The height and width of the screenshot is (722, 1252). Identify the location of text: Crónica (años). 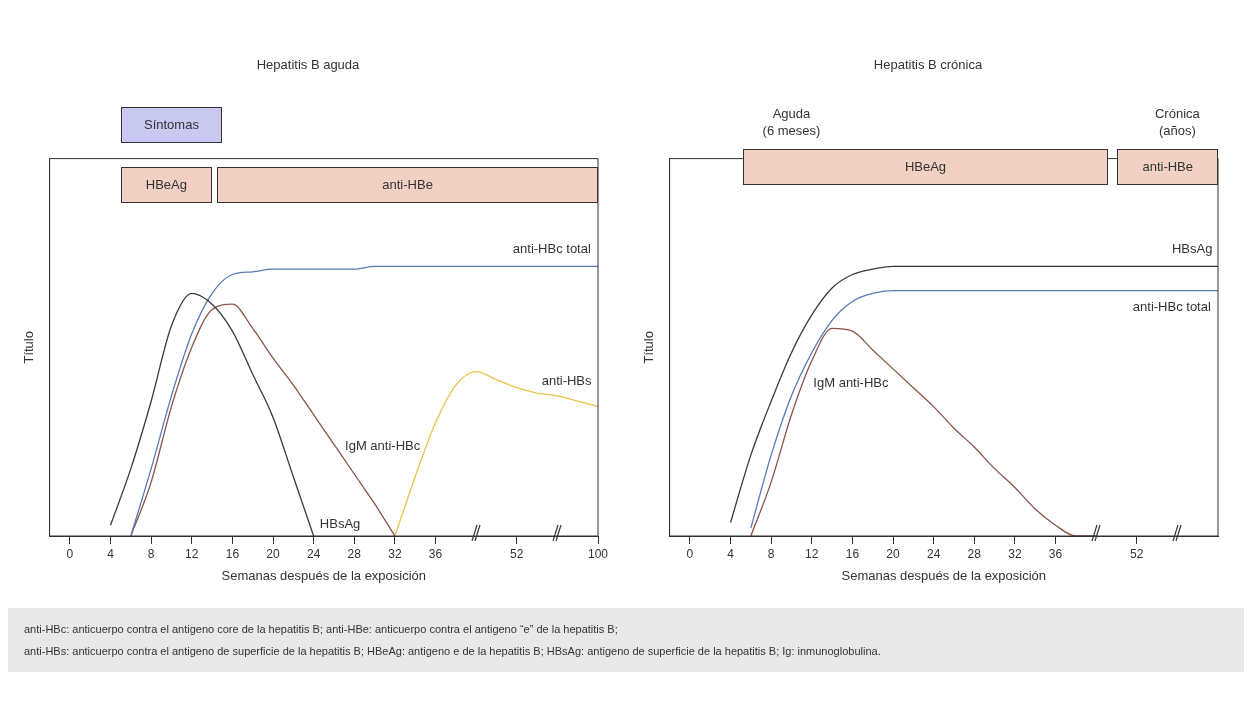
(1177, 122).